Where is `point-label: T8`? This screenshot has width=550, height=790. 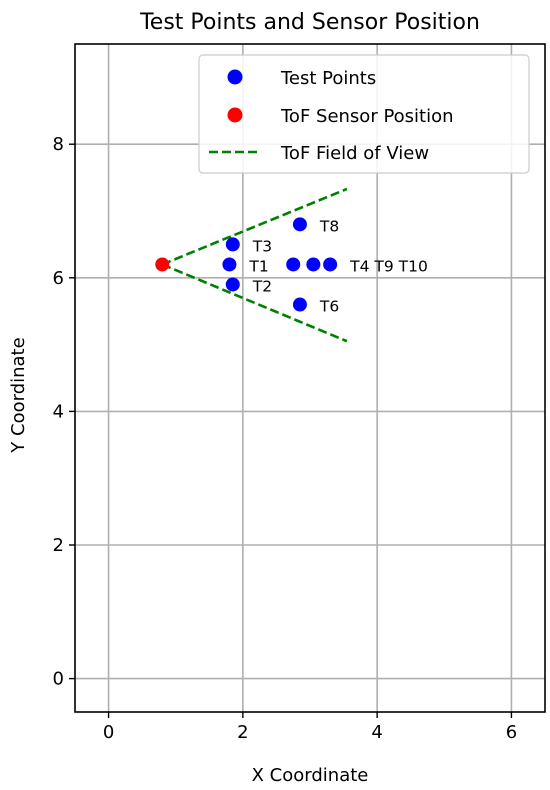 point-label: T8 is located at coordinates (329, 226).